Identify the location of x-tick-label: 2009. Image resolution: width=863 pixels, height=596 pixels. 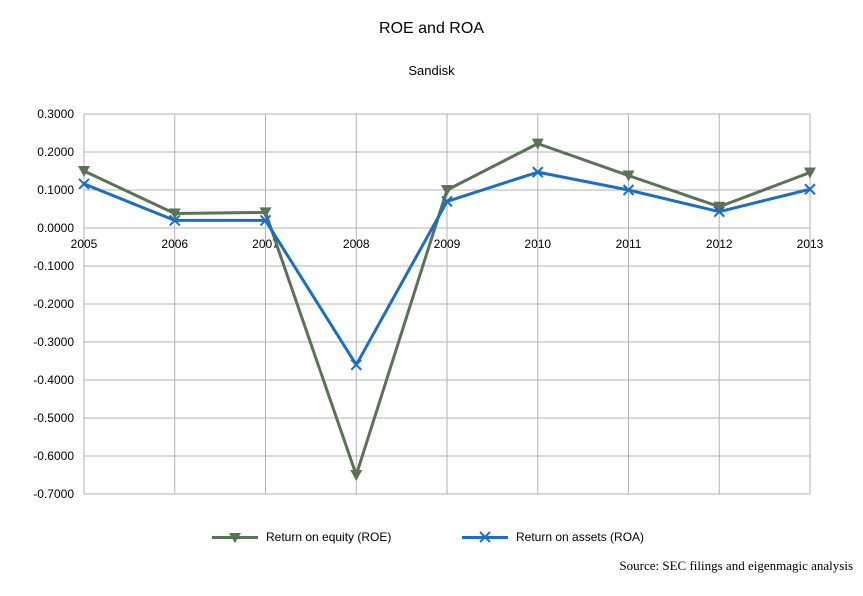
(447, 244).